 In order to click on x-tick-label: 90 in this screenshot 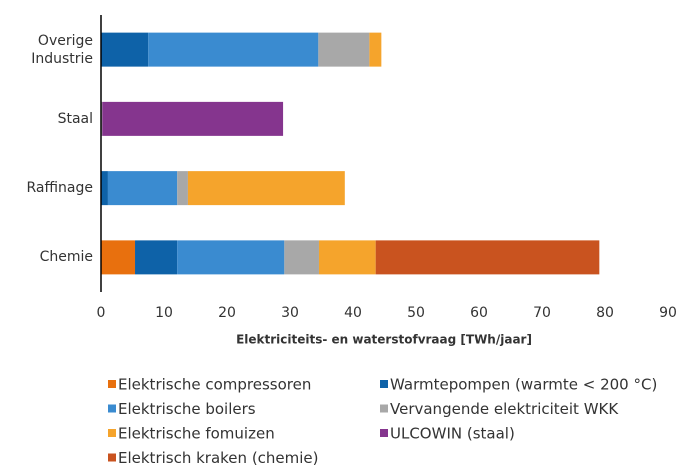, I will do `click(668, 313)`.